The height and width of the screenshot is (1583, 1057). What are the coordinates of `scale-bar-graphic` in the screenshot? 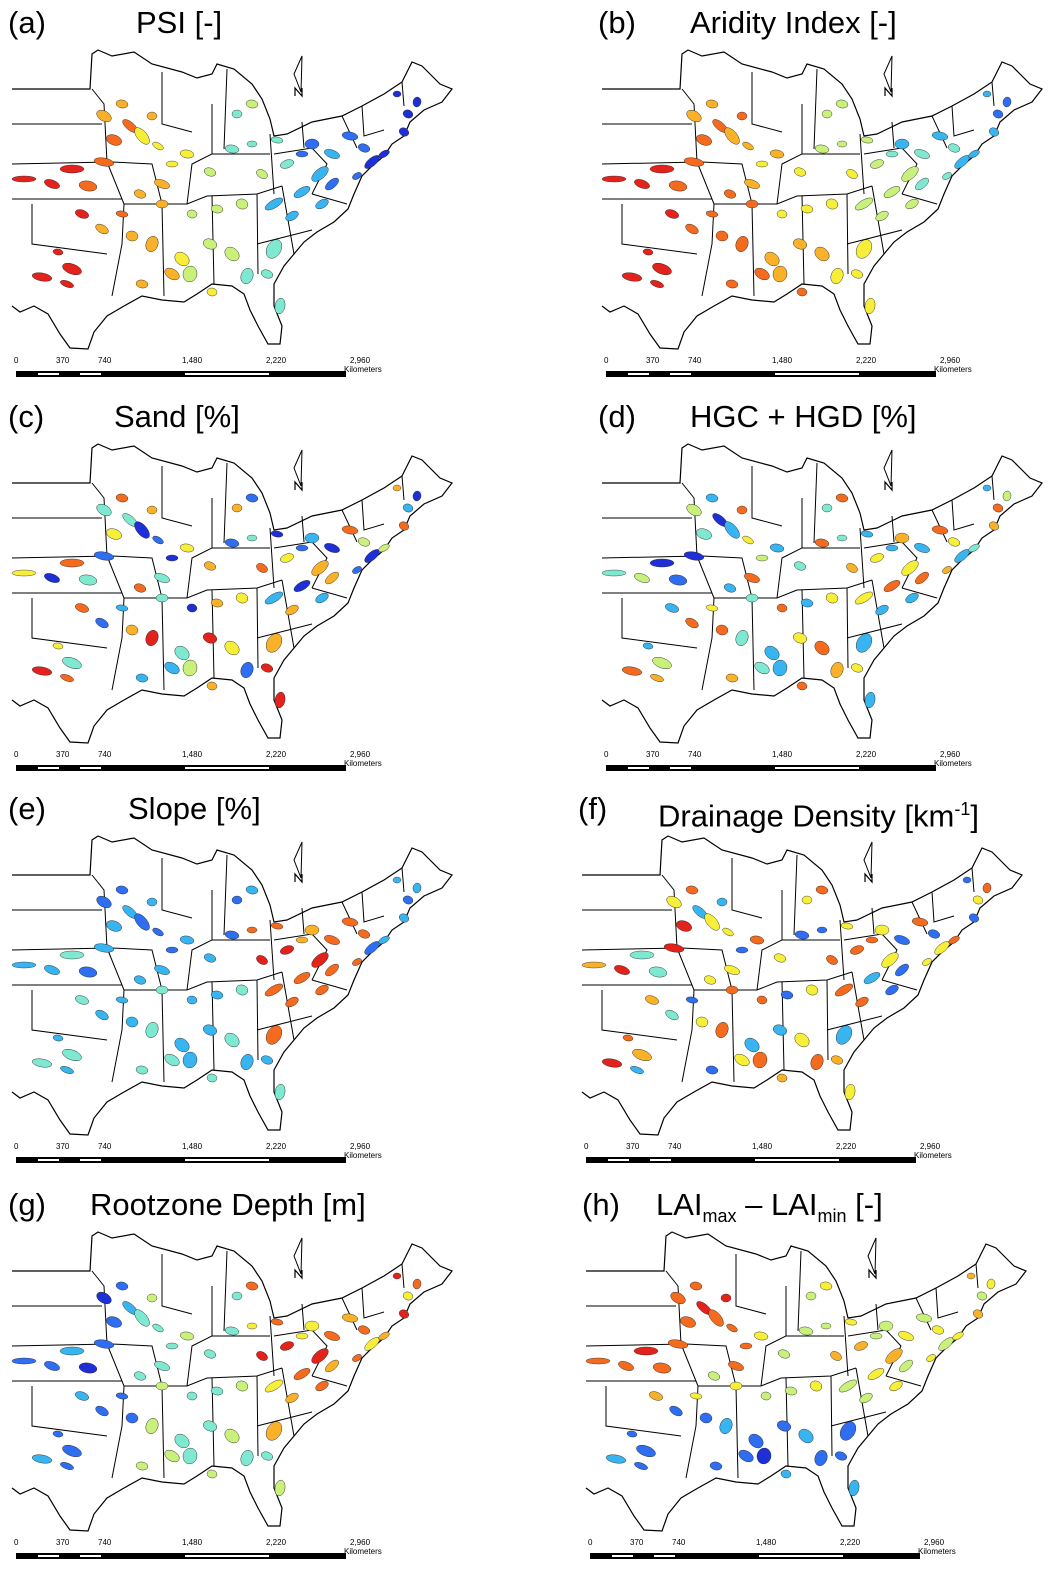 It's located at (181, 768).